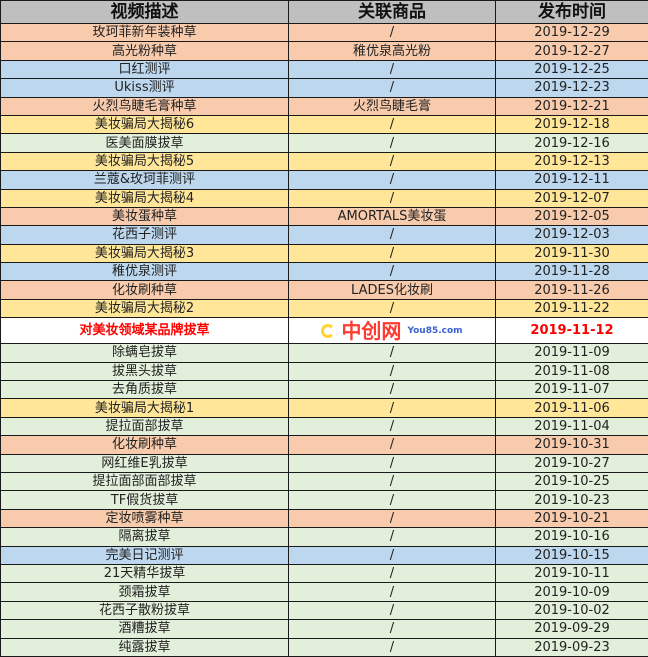 Image resolution: width=648 pixels, height=657 pixels. I want to click on cell-video-description: 美妆骗局大揭秘5, so click(144, 161).